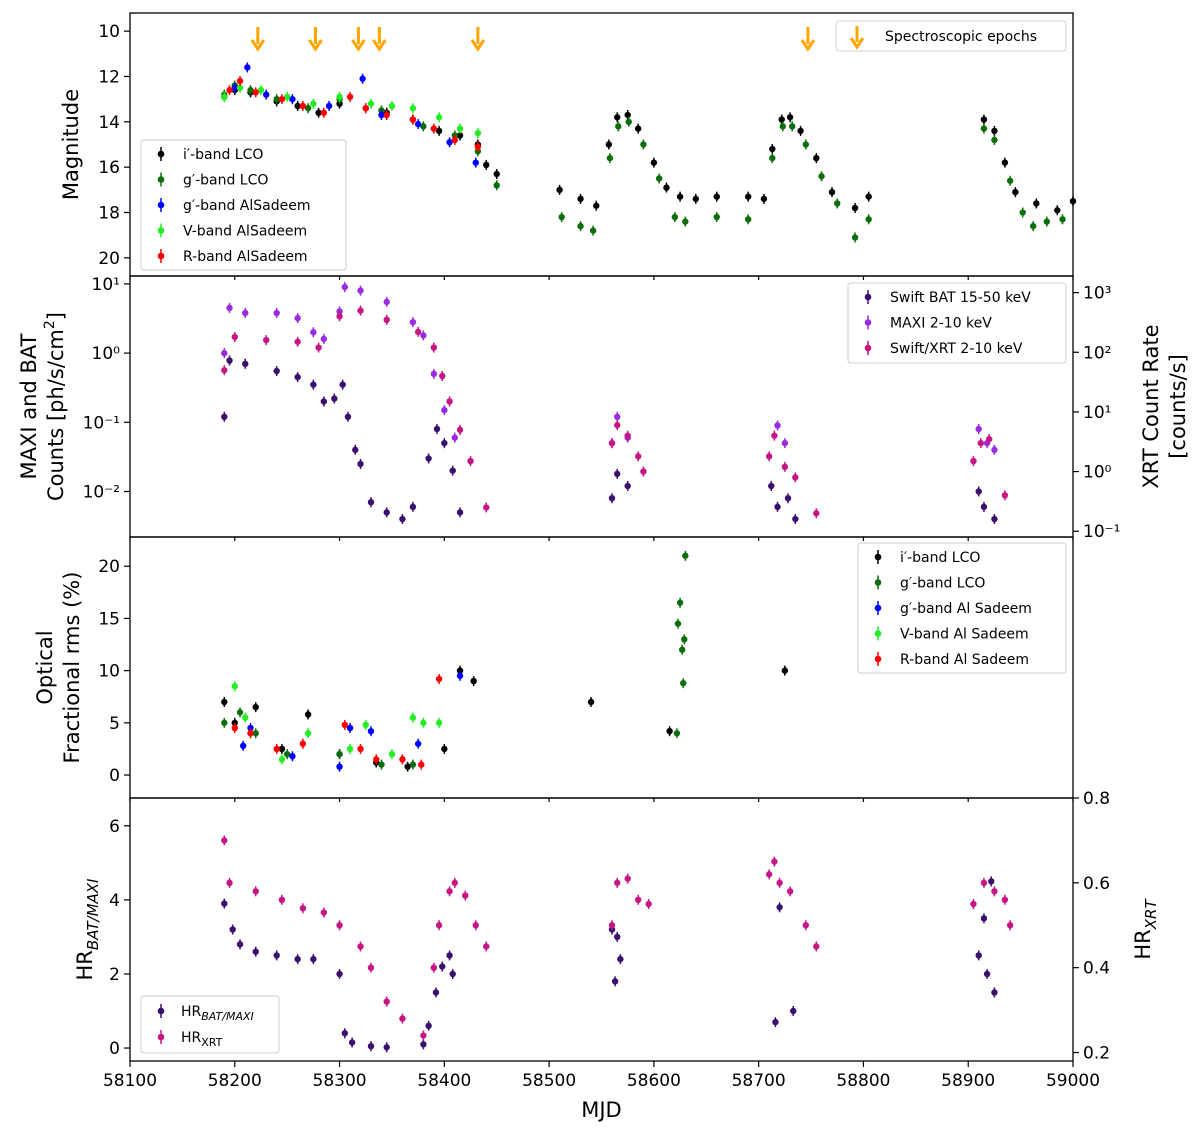  Describe the element at coordinates (1096, 1054) in the screenshot. I see `hr-y2tick-label: 0.2` at that location.